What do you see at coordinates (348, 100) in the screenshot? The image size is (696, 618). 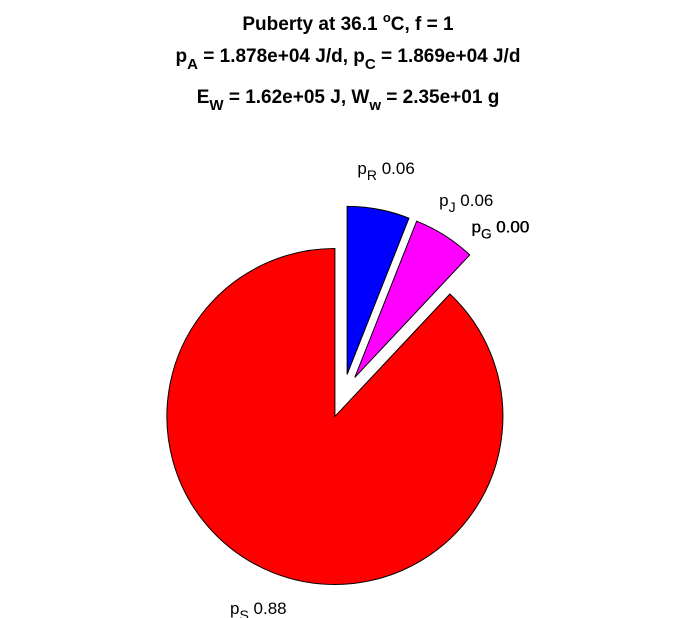 I see `title-line-3: EW = 1.62e+05 J, Ww = 2.35e+01 g` at bounding box center [348, 100].